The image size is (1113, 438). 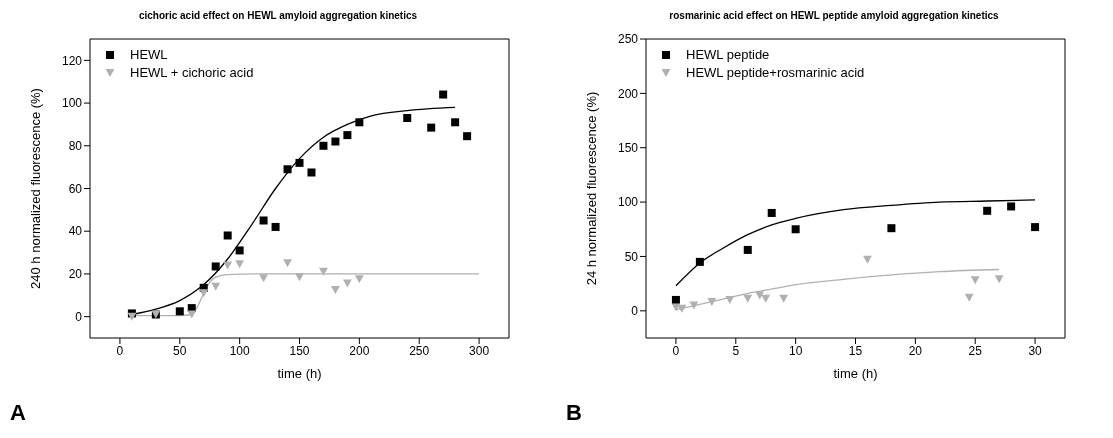 What do you see at coordinates (628, 93) in the screenshot?
I see `y-tick-label: 200` at bounding box center [628, 93].